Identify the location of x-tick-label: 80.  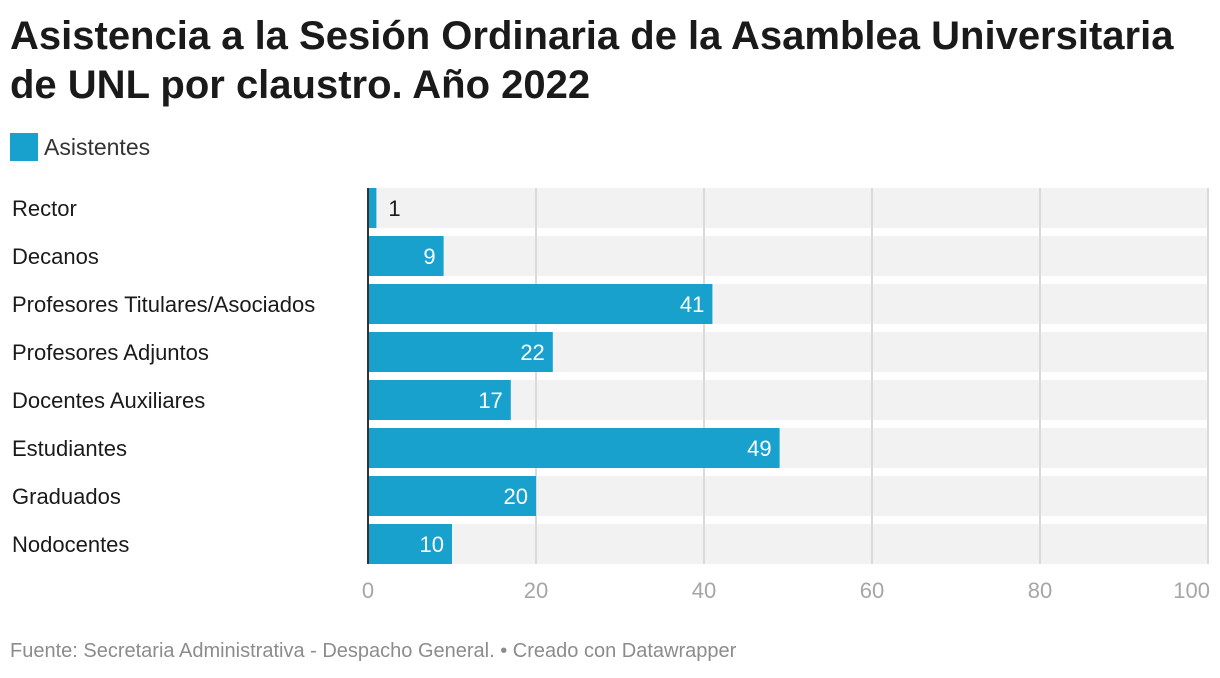
(1040, 590).